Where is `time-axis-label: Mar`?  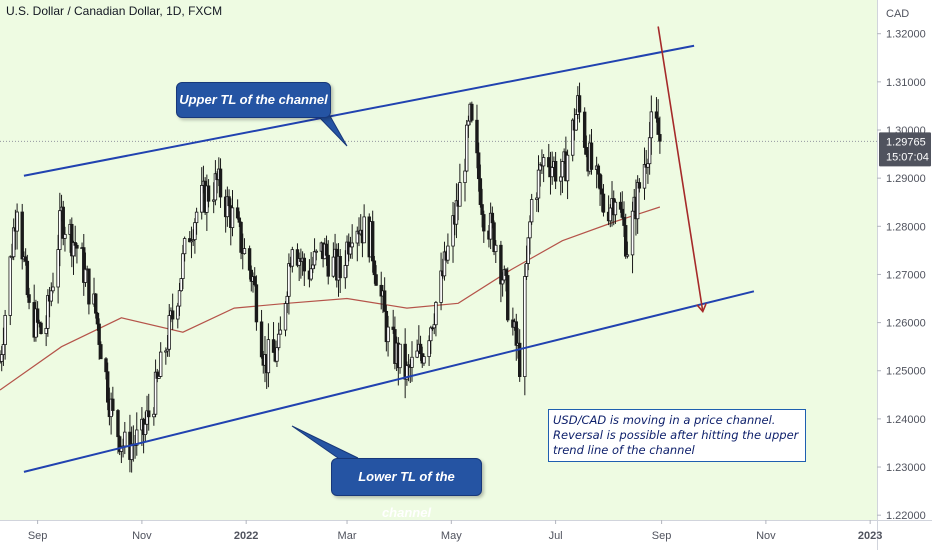
time-axis-label: Mar is located at coordinates (347, 536).